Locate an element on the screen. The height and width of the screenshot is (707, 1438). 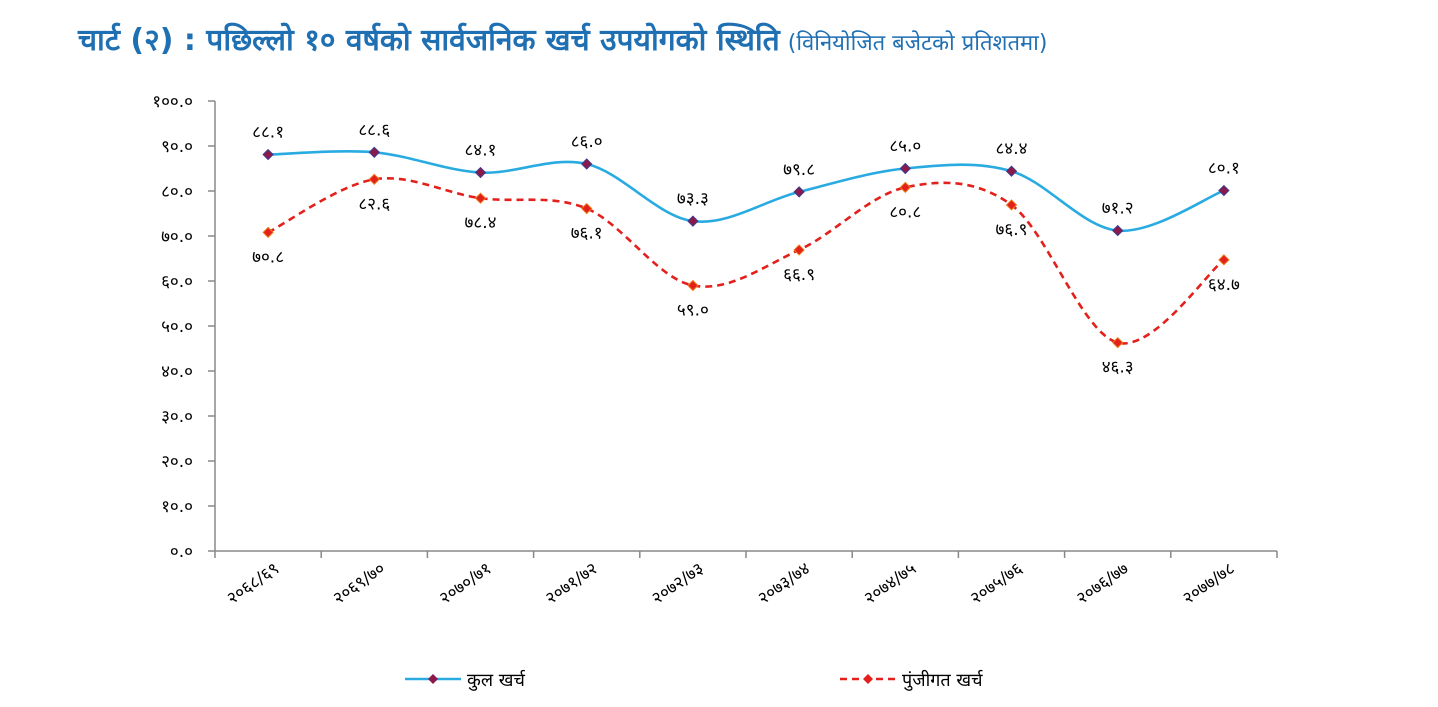
data-label-total-expenditure: ८५.० is located at coordinates (905, 147).